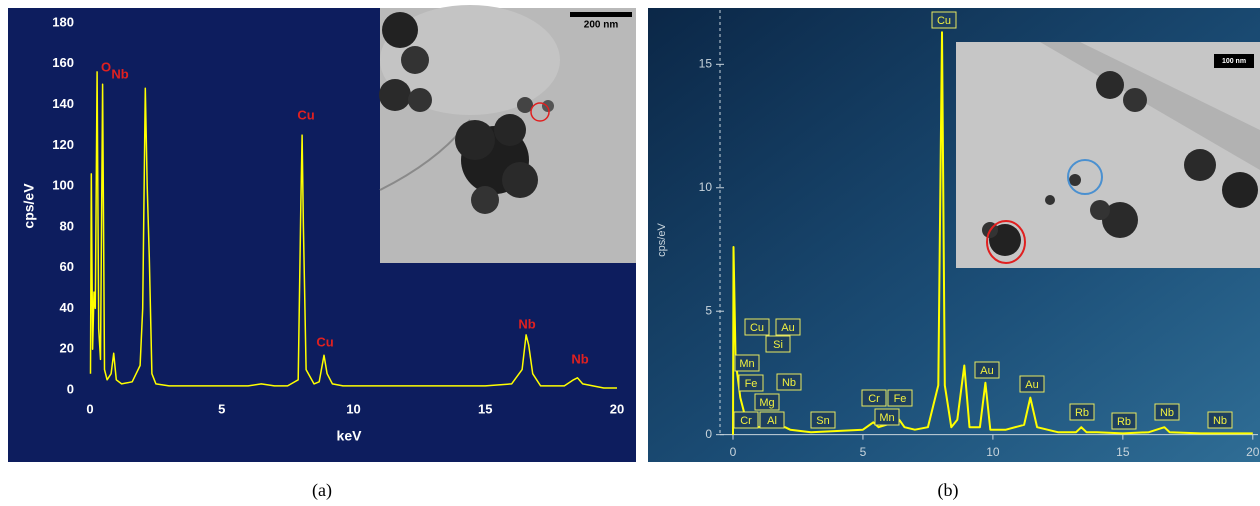 The width and height of the screenshot is (1260, 506). Describe the element at coordinates (948, 490) in the screenshot. I see `caption: (b)` at that location.